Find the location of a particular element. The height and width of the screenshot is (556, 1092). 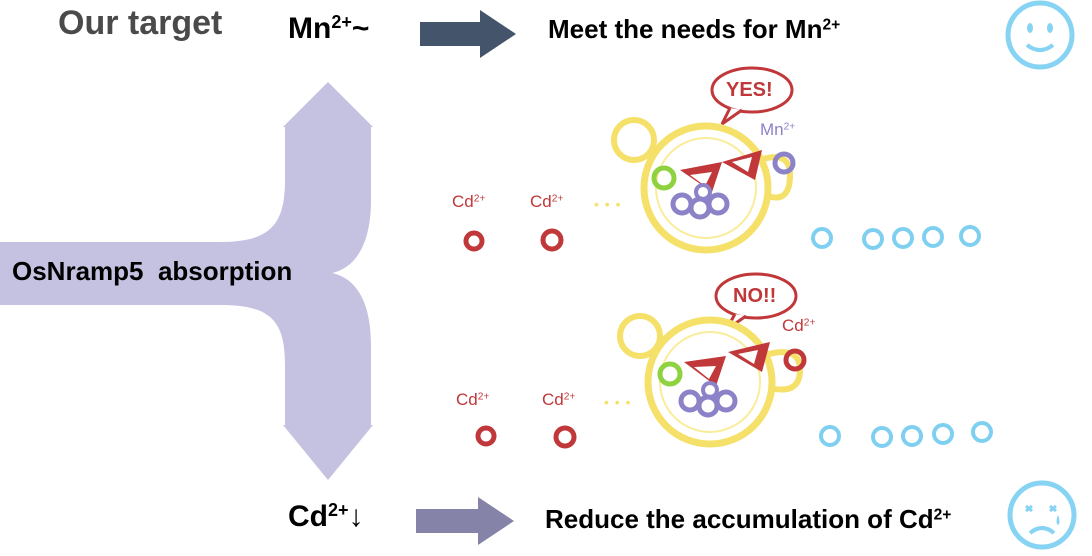

transporter-creature-refusing is located at coordinates (712, 380).